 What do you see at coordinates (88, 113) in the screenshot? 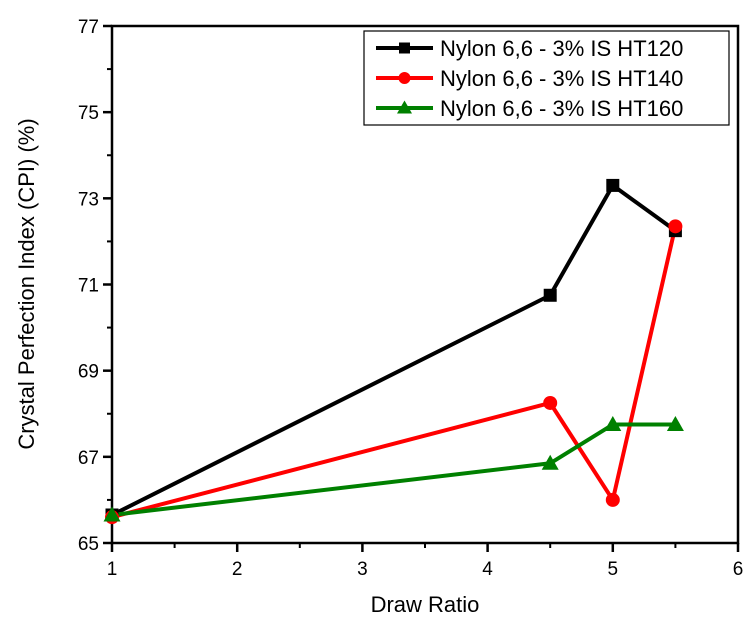
I see `y-tick-label: 75` at bounding box center [88, 113].